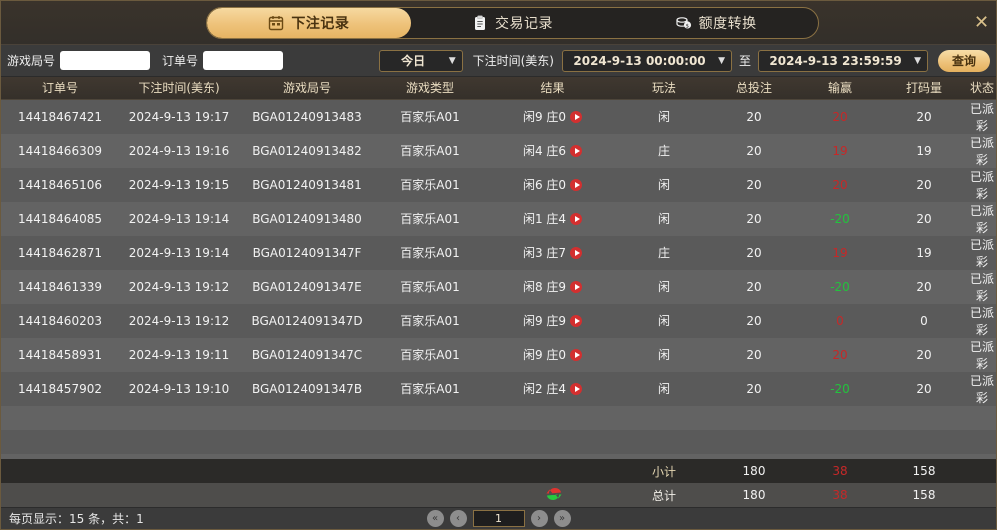 The image size is (997, 530). What do you see at coordinates (307, 354) in the screenshot?
I see `cell-game-round: BGA0124091347C` at bounding box center [307, 354].